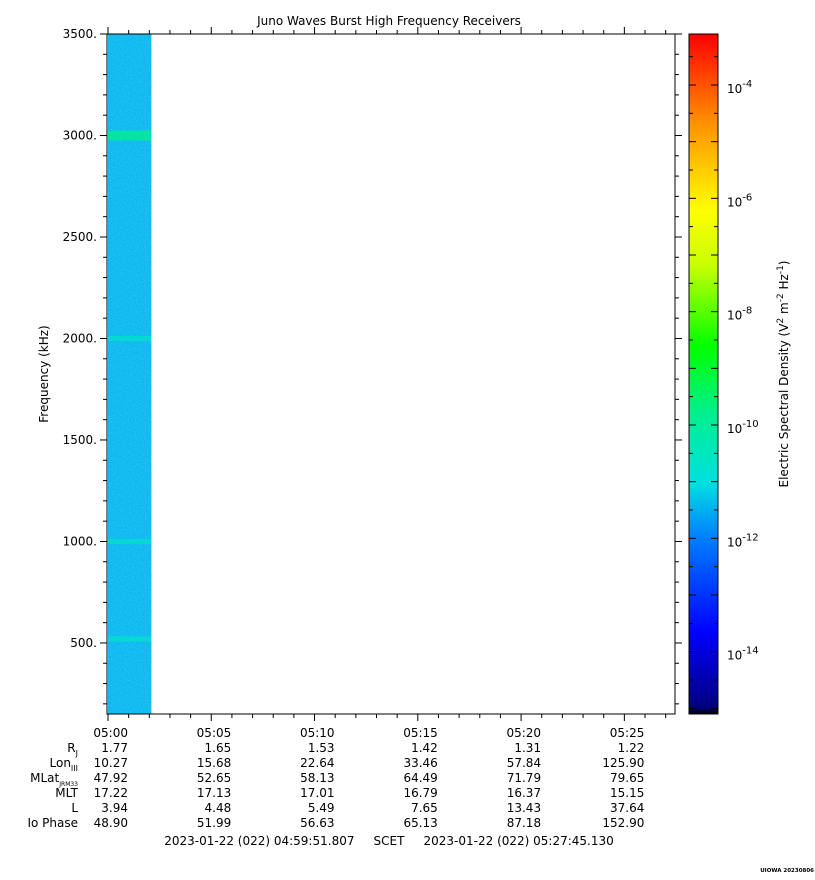  I want to click on ephemeris-value: 15.15, so click(627, 793).